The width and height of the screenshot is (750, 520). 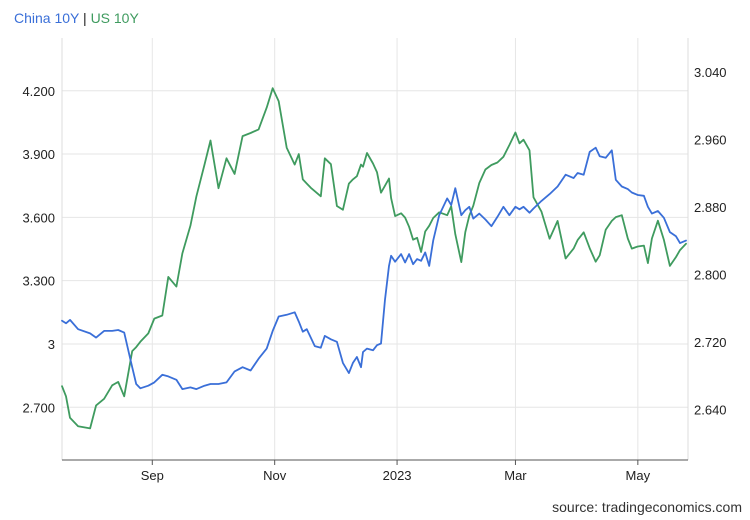 I want to click on y-left-tick-label: 3, so click(x=51, y=344).